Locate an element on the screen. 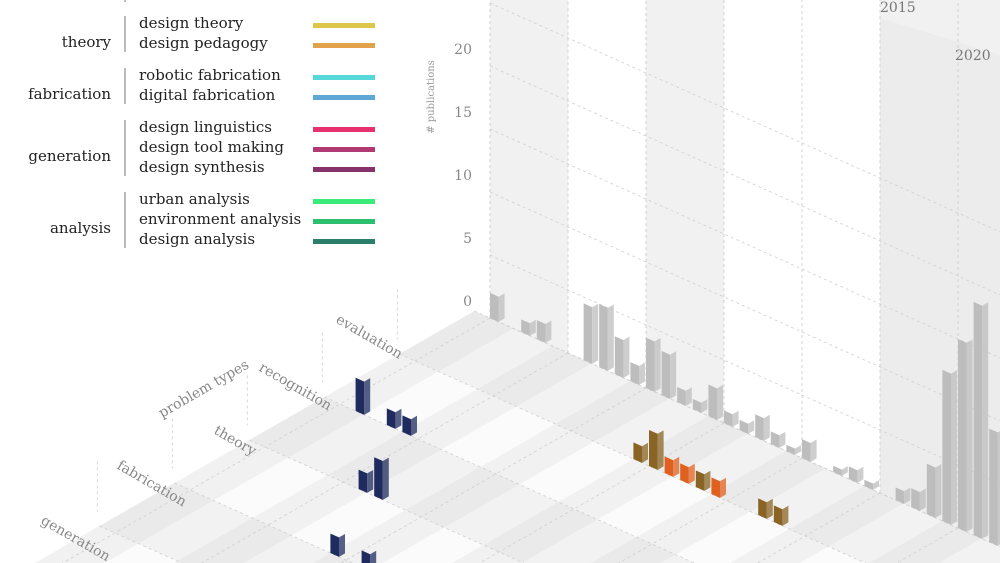 The height and width of the screenshot is (563, 1000). legend-group: theory design theory design pedagogy is located at coordinates (218, 33).